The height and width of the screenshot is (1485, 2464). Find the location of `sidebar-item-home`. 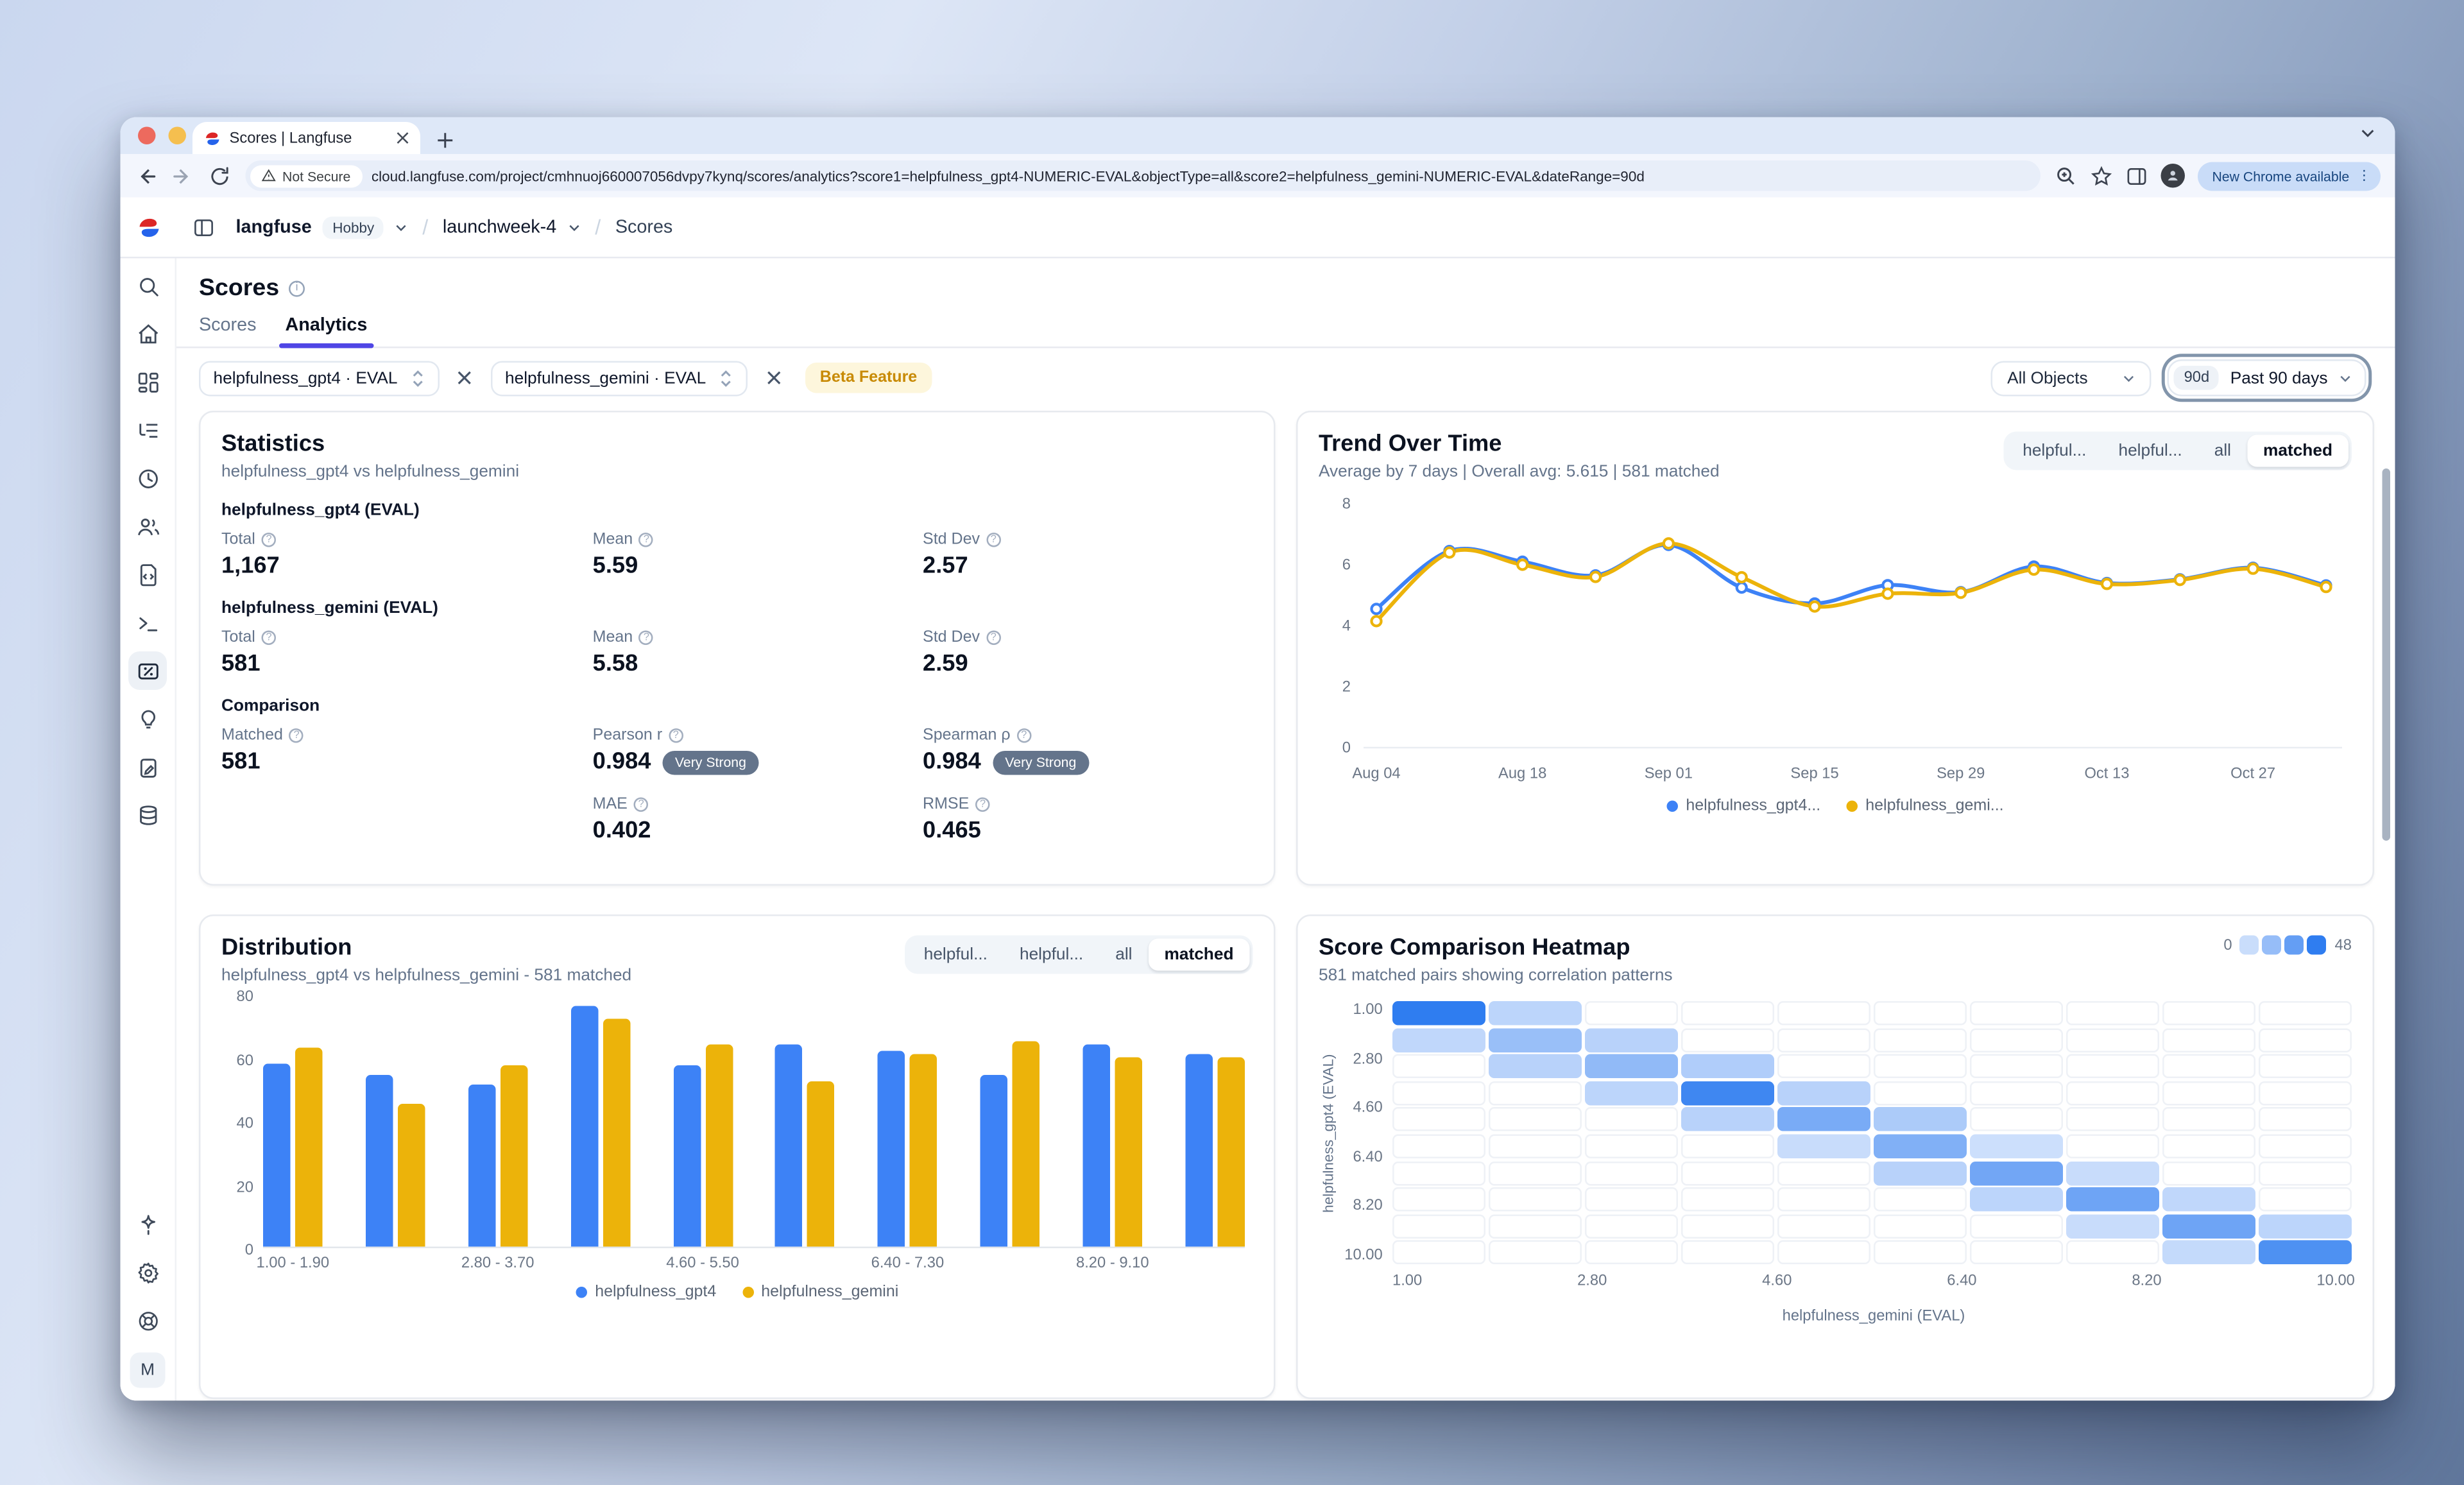

sidebar-item-home is located at coordinates (148, 333).